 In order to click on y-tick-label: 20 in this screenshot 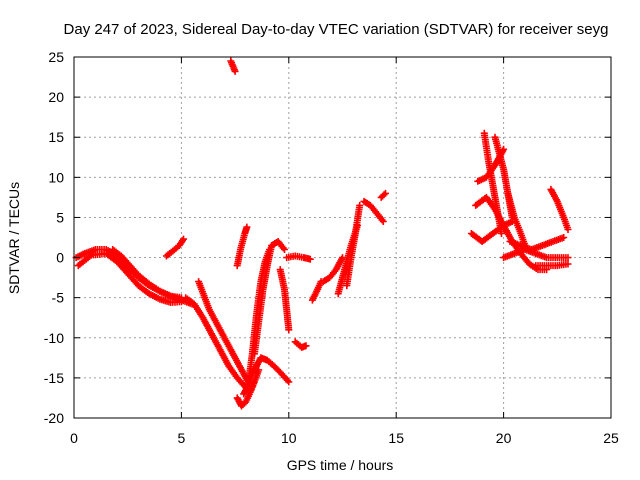, I will do `click(56, 97)`.